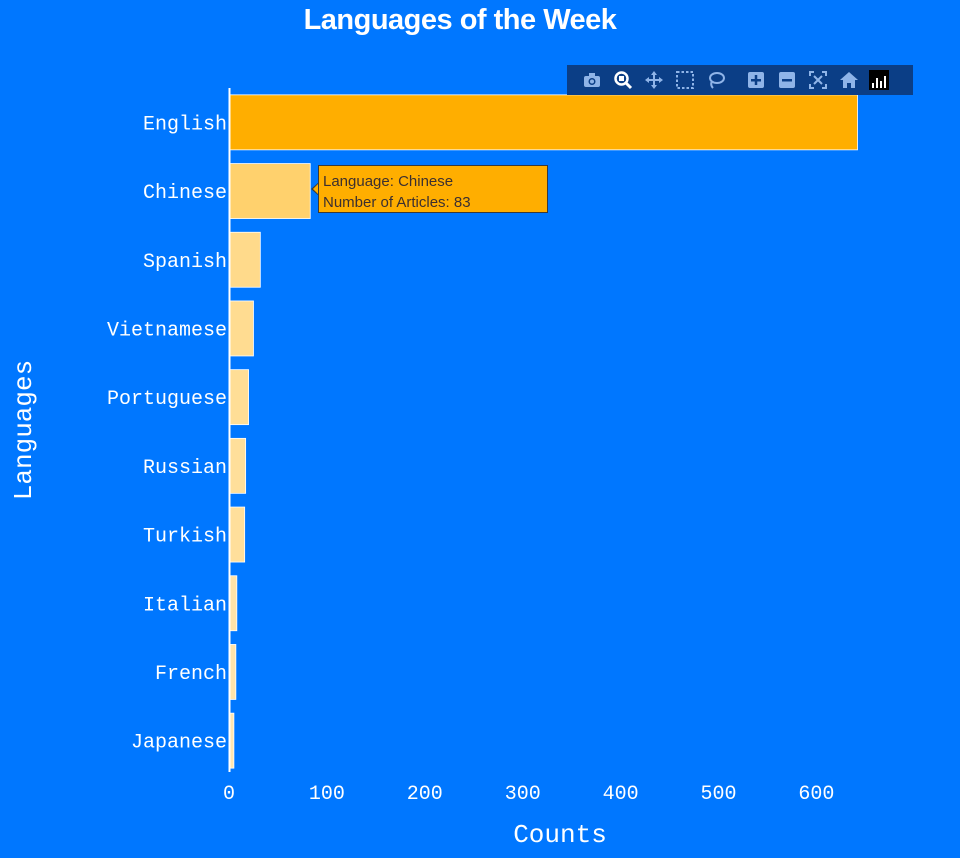 This screenshot has width=960, height=858. Describe the element at coordinates (185, 193) in the screenshot. I see `y-tick-label-chinese: Chinese` at that location.